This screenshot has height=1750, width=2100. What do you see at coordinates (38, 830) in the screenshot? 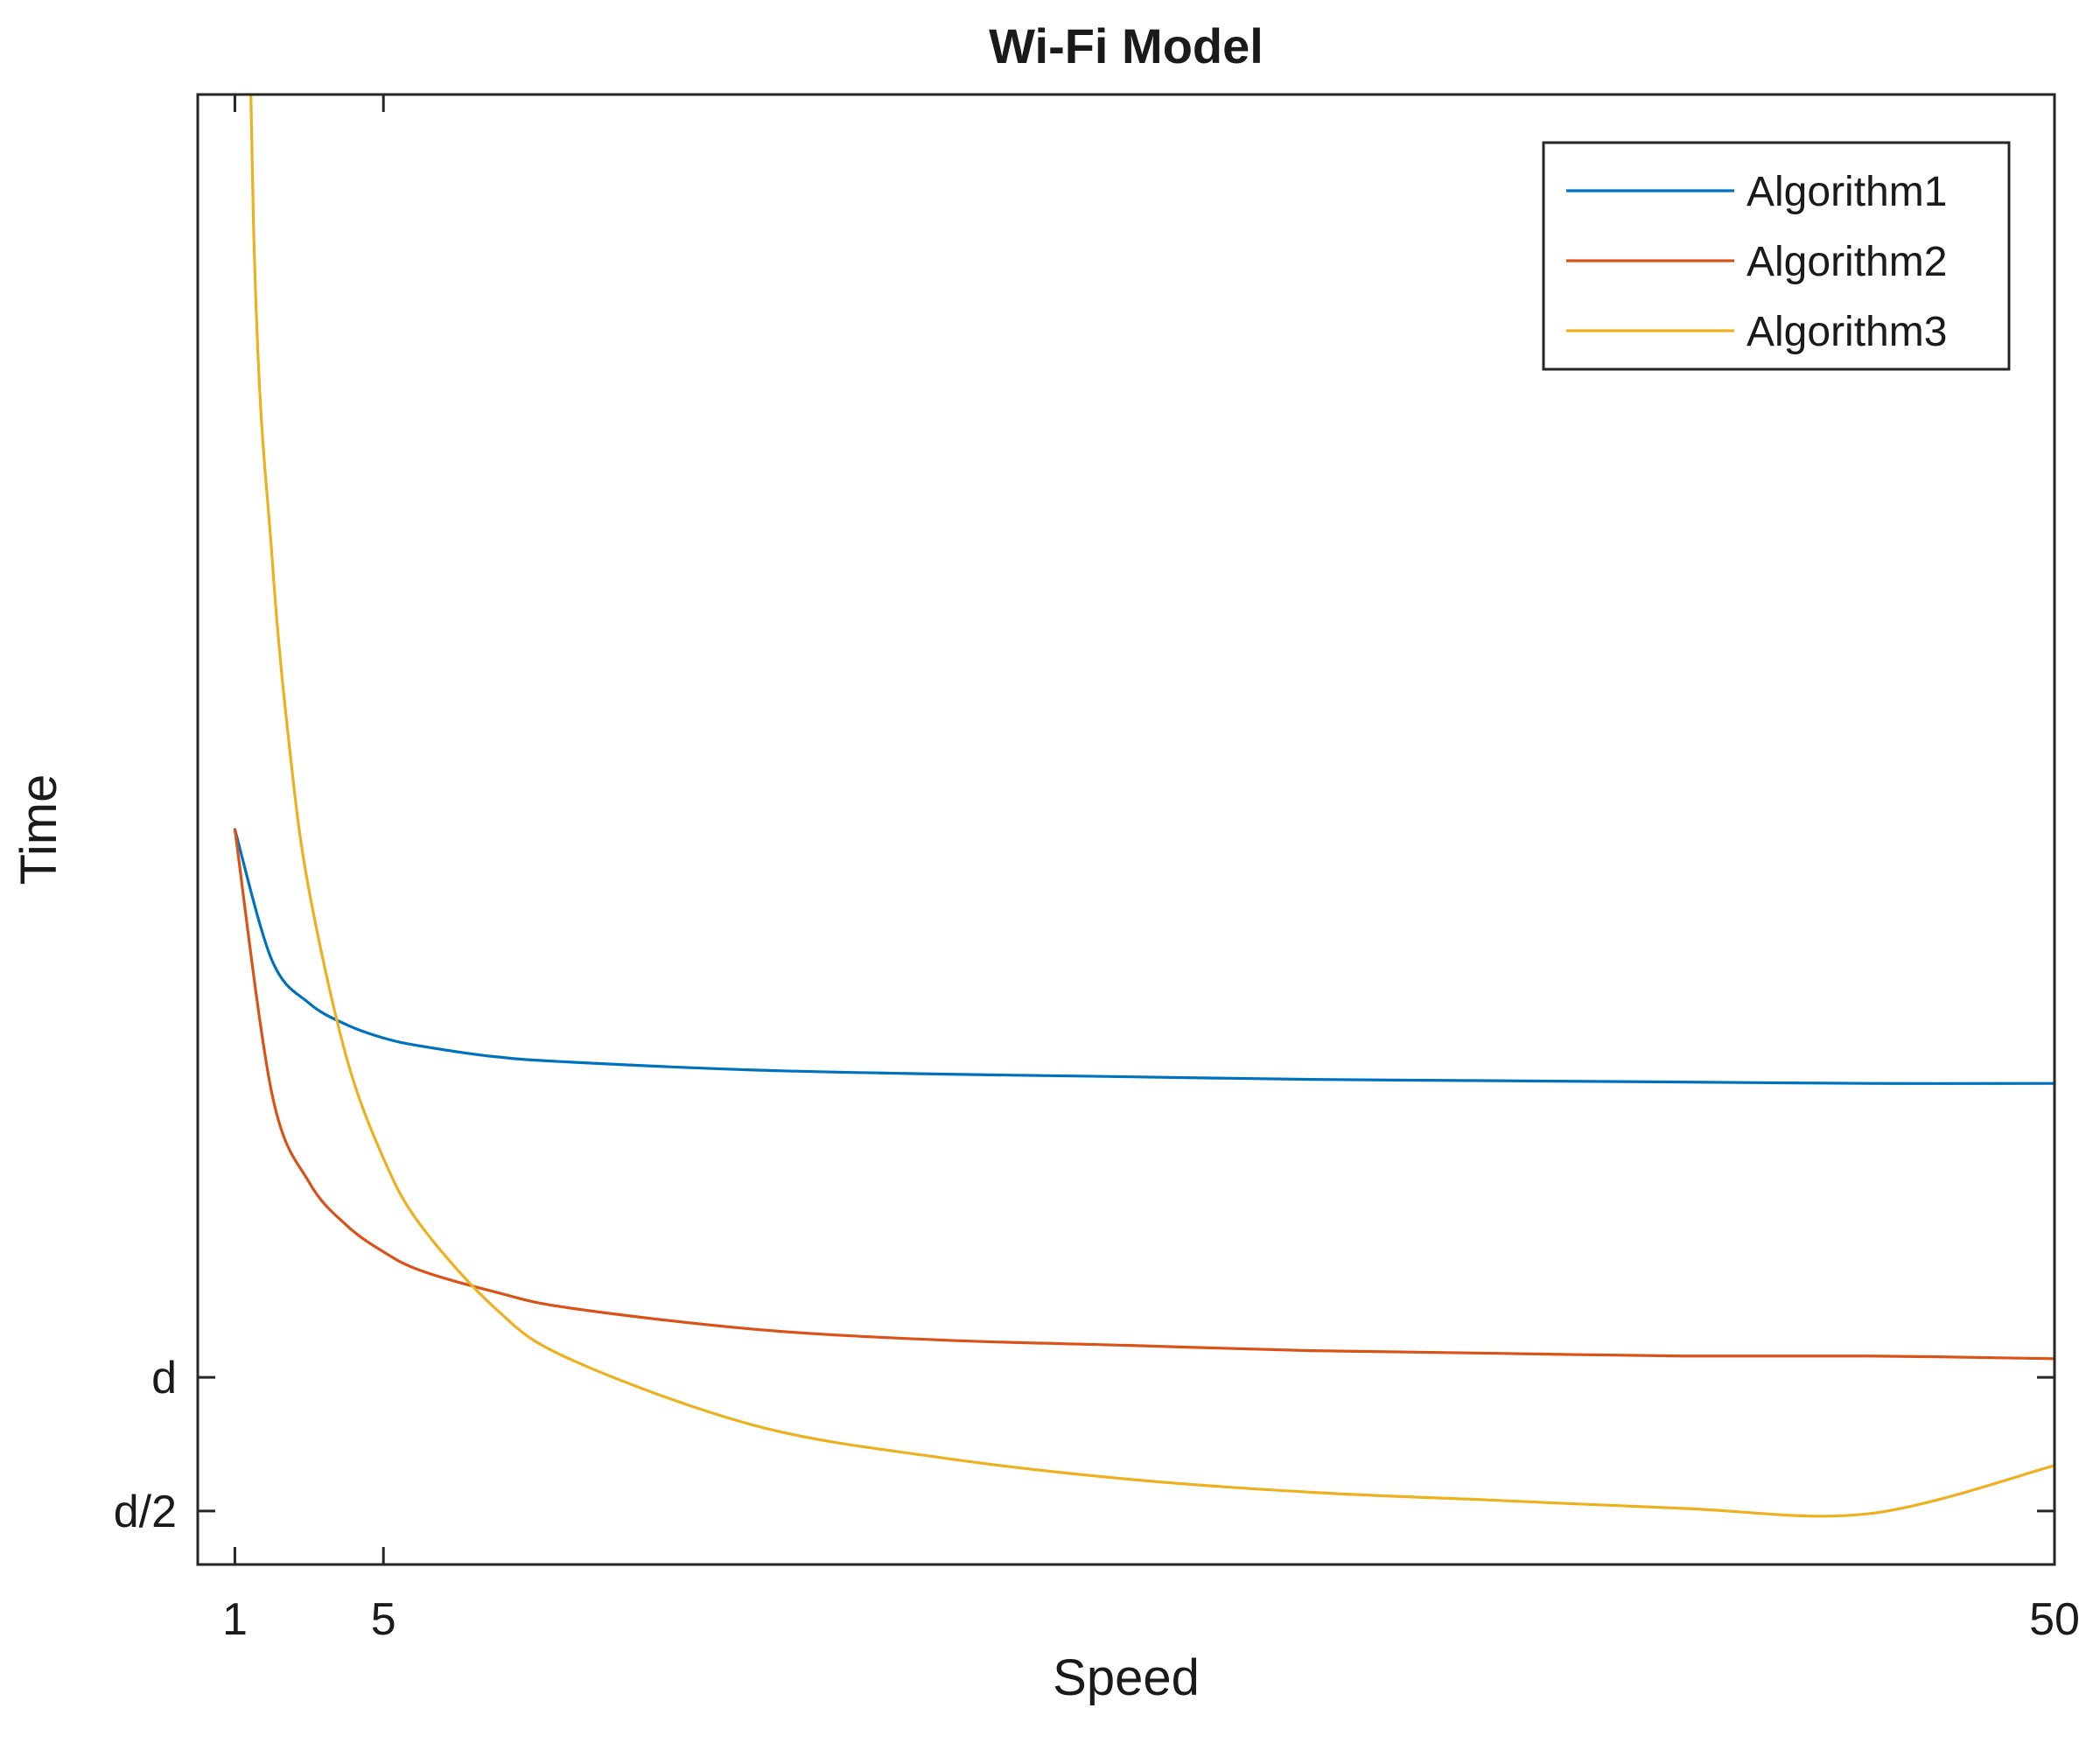
I see `y-axis-label: Time` at bounding box center [38, 830].